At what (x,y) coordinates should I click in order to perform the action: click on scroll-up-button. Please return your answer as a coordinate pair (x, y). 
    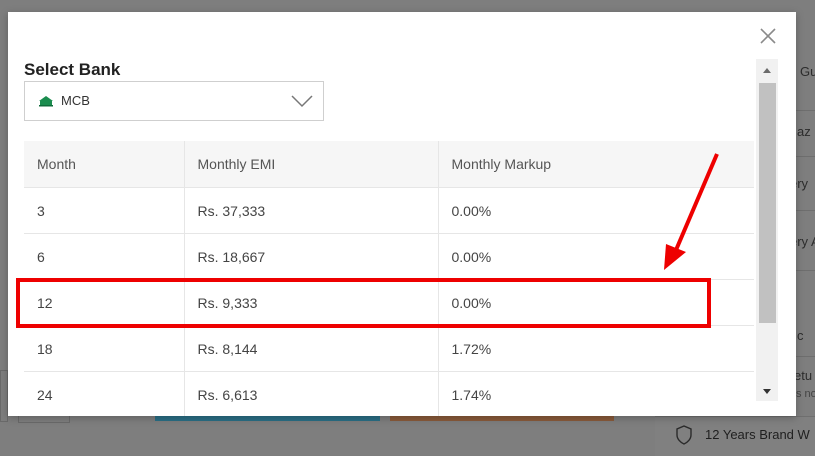
    Looking at the image, I should click on (767, 70).